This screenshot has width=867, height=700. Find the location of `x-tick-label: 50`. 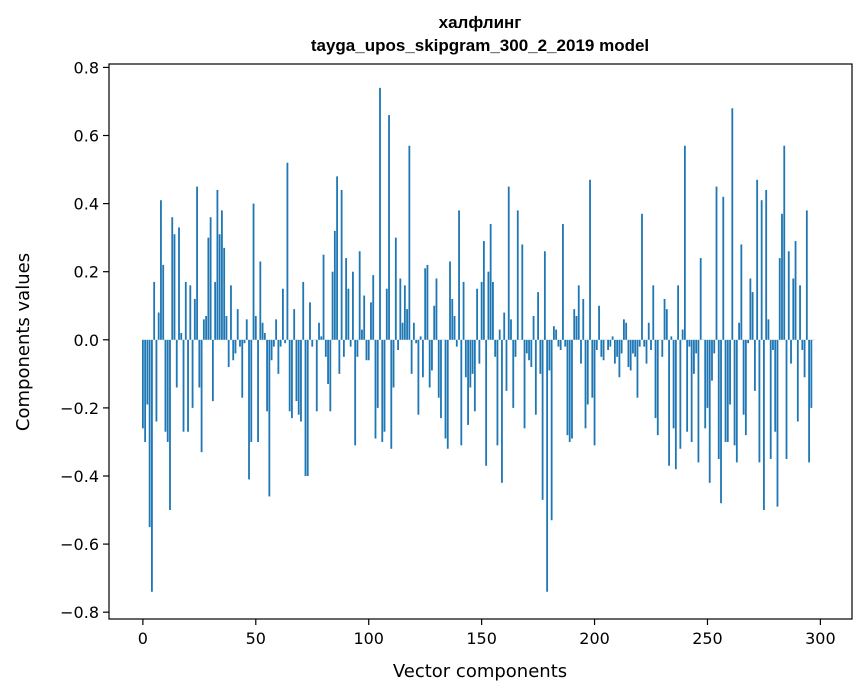

x-tick-label: 50 is located at coordinates (256, 638).